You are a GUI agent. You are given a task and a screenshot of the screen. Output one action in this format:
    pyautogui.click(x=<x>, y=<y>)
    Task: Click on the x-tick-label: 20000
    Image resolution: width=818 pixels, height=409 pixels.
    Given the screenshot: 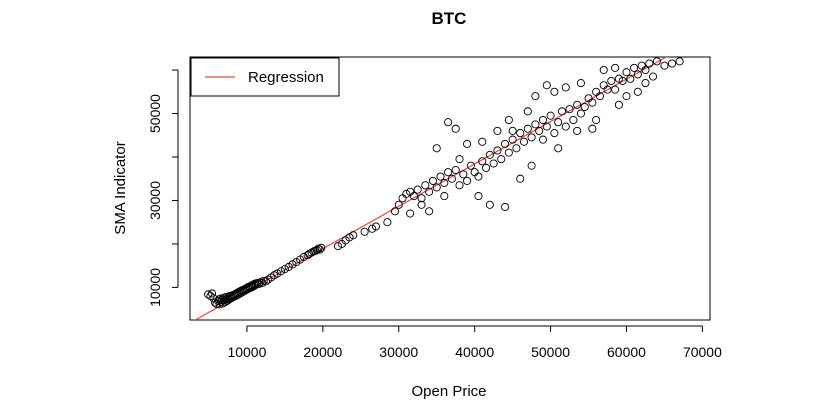 What is the action you would take?
    pyautogui.click(x=322, y=352)
    